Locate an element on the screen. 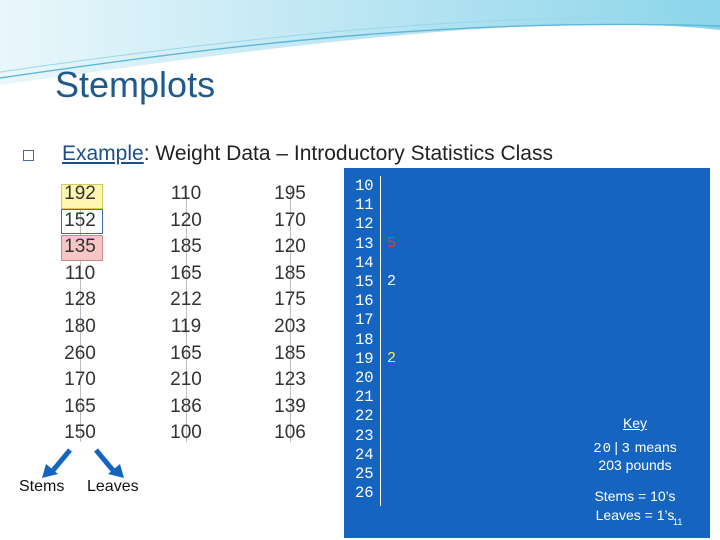 This screenshot has height=540, width=720. highlight-pink is located at coordinates (82, 248).